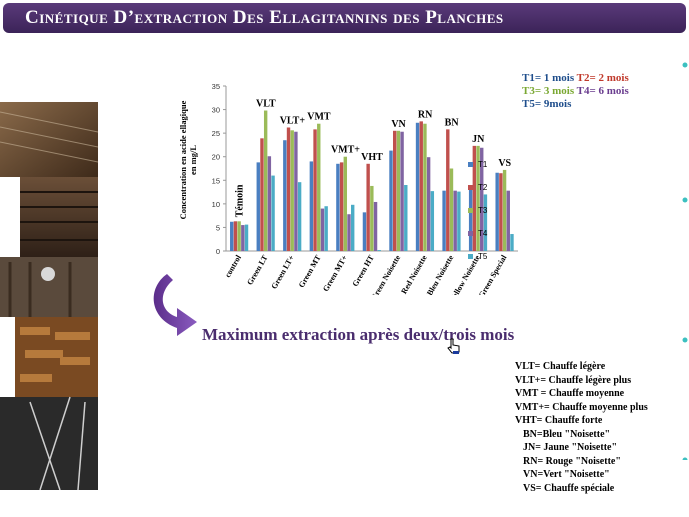 The height and width of the screenshot is (517, 689). I want to click on group-label: BN, so click(452, 122).